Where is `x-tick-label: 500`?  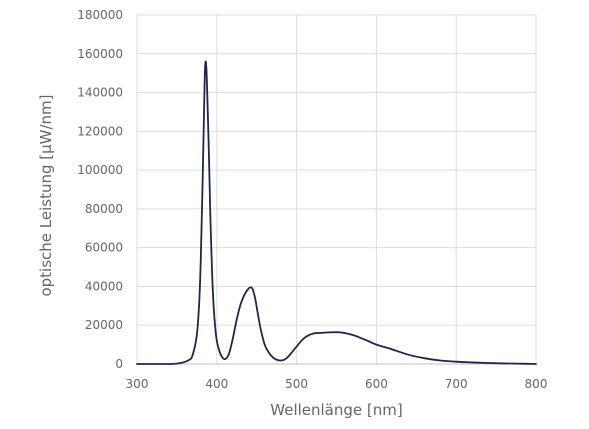 x-tick-label: 500 is located at coordinates (296, 384).